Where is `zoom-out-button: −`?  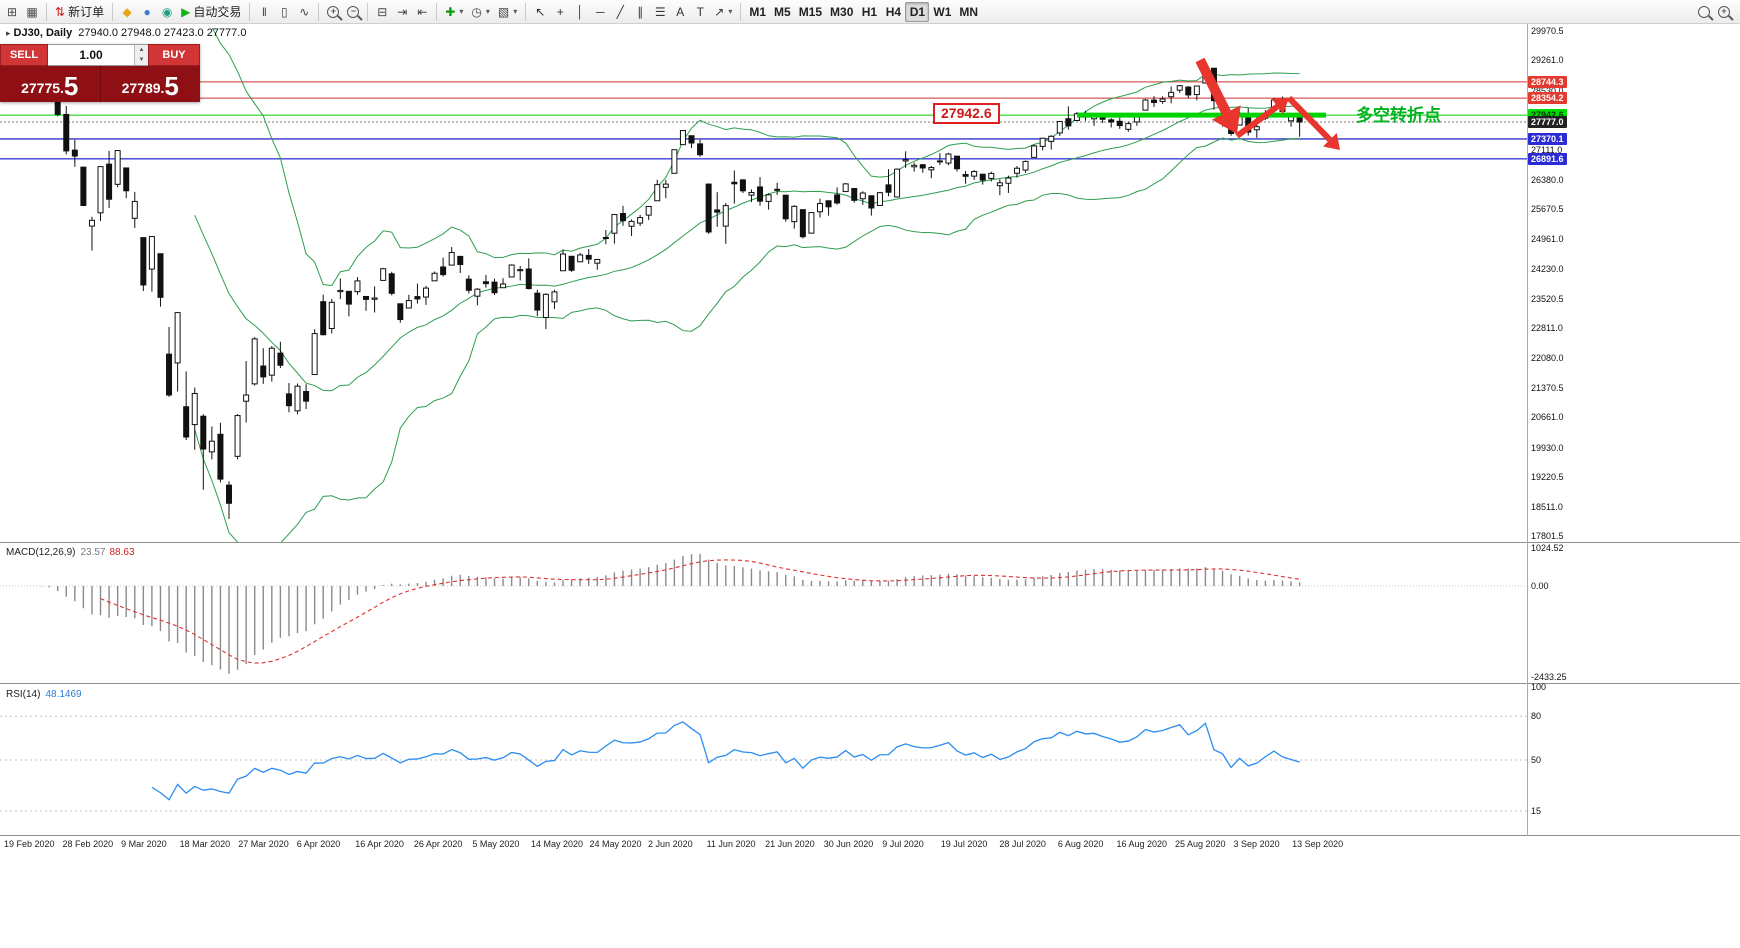
zoom-out-button: − is located at coordinates (353, 12).